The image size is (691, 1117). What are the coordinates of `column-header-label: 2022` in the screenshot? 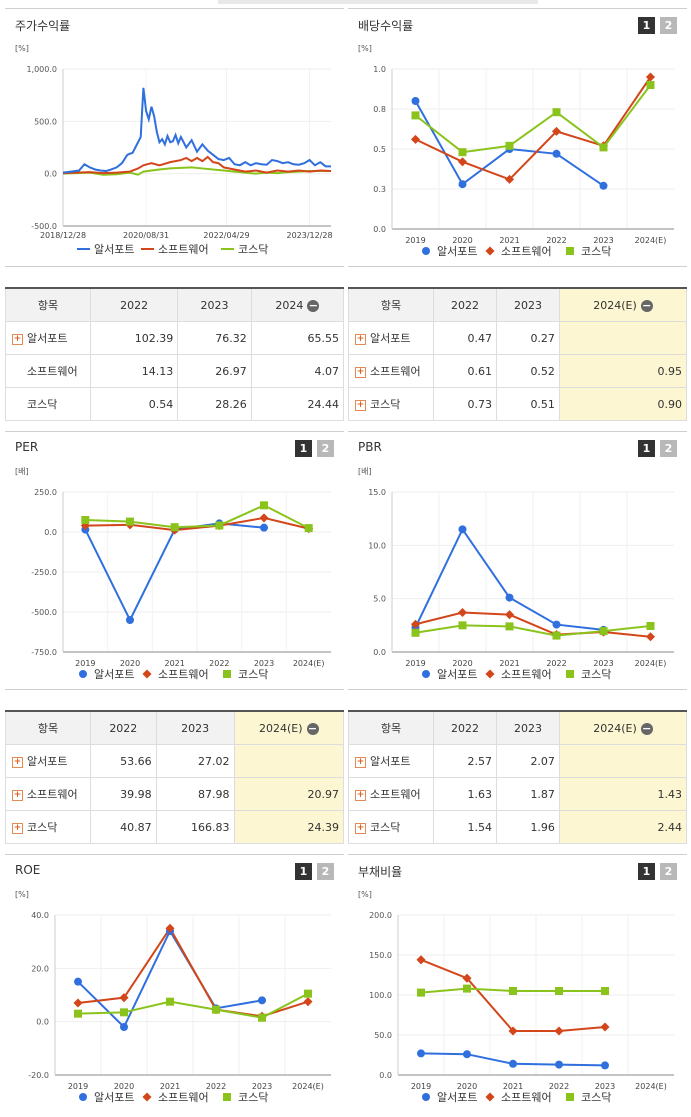 It's located at (123, 728).